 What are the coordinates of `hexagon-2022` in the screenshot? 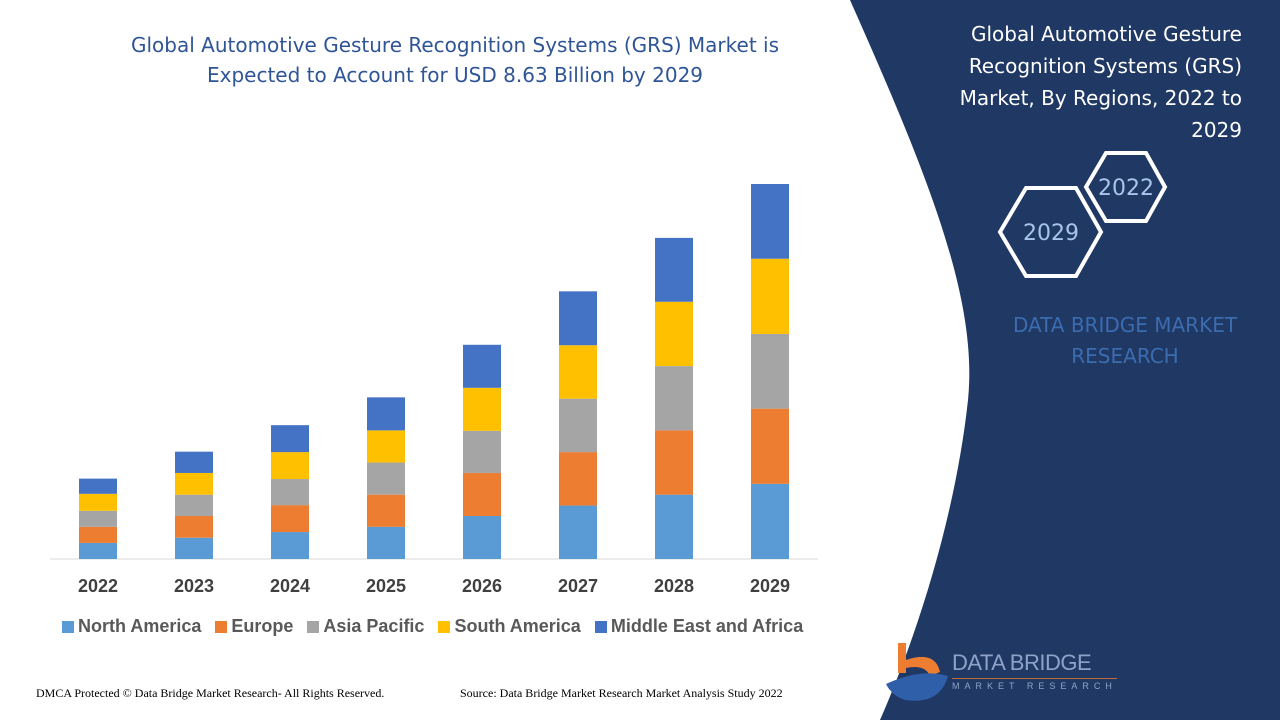 It's located at (1125, 187).